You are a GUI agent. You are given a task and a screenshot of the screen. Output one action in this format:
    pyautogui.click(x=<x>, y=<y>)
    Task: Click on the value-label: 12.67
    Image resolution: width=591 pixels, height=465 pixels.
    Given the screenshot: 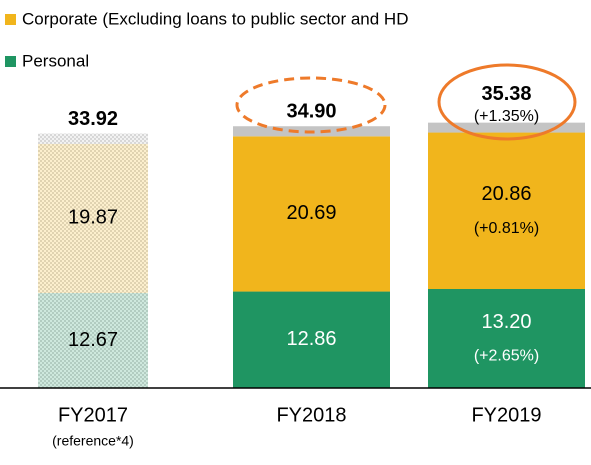 What is the action you would take?
    pyautogui.click(x=93, y=340)
    